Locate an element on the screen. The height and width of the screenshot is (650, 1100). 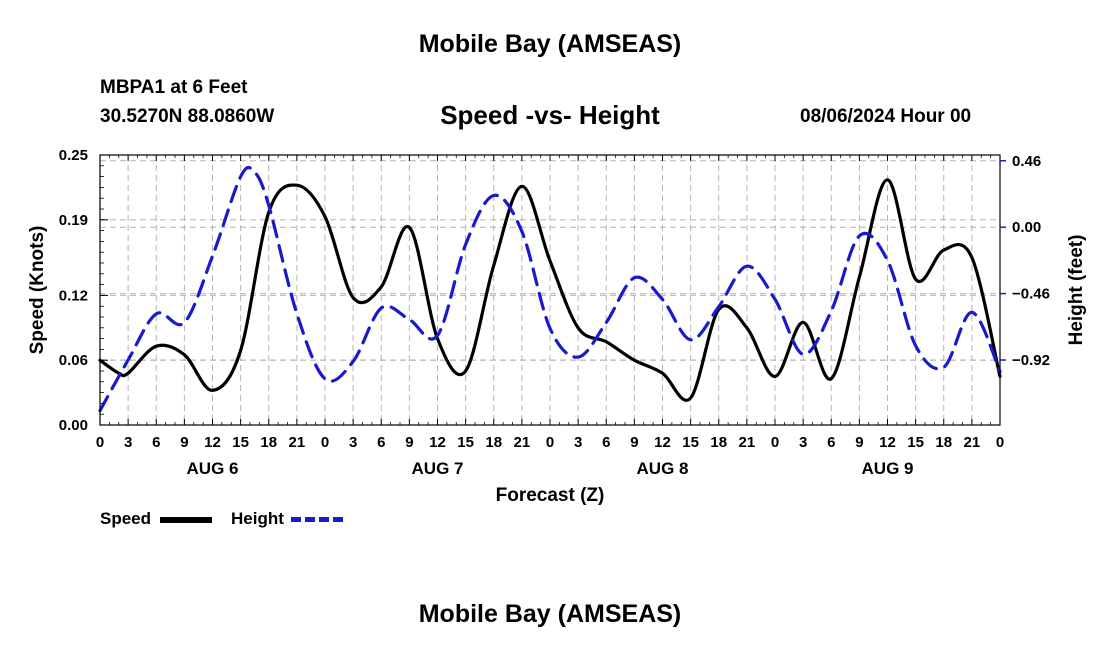
forecast-datetime: 08/06/2024 Hour 00 is located at coordinates (886, 116).